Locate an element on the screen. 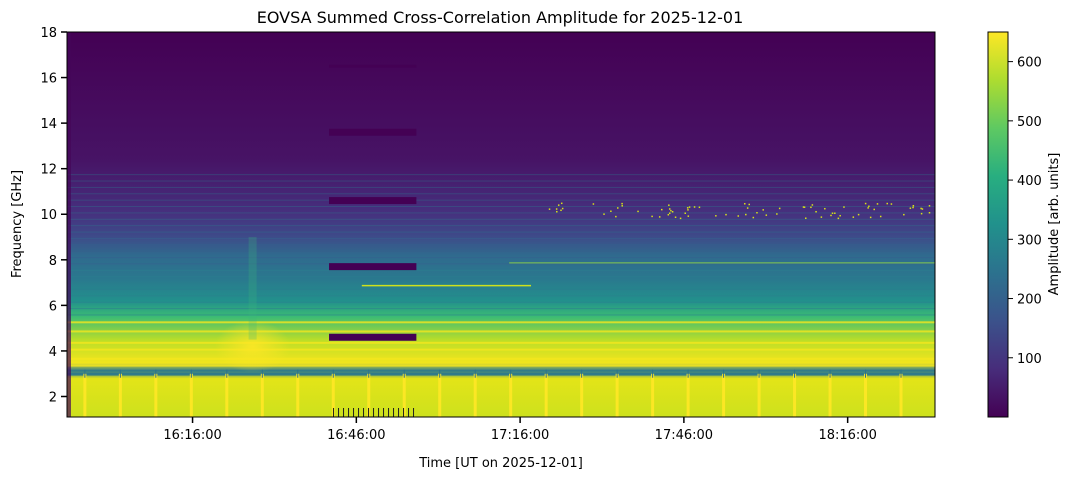 The height and width of the screenshot is (479, 1073). colorbar-tick-label: 300 is located at coordinates (1029, 240).